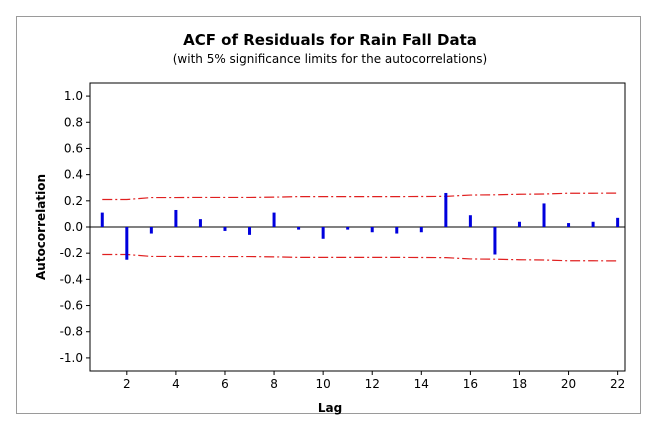 This screenshot has width=659, height=430. What do you see at coordinates (73, 96) in the screenshot?
I see `y-tick-label: 1.0` at bounding box center [73, 96].